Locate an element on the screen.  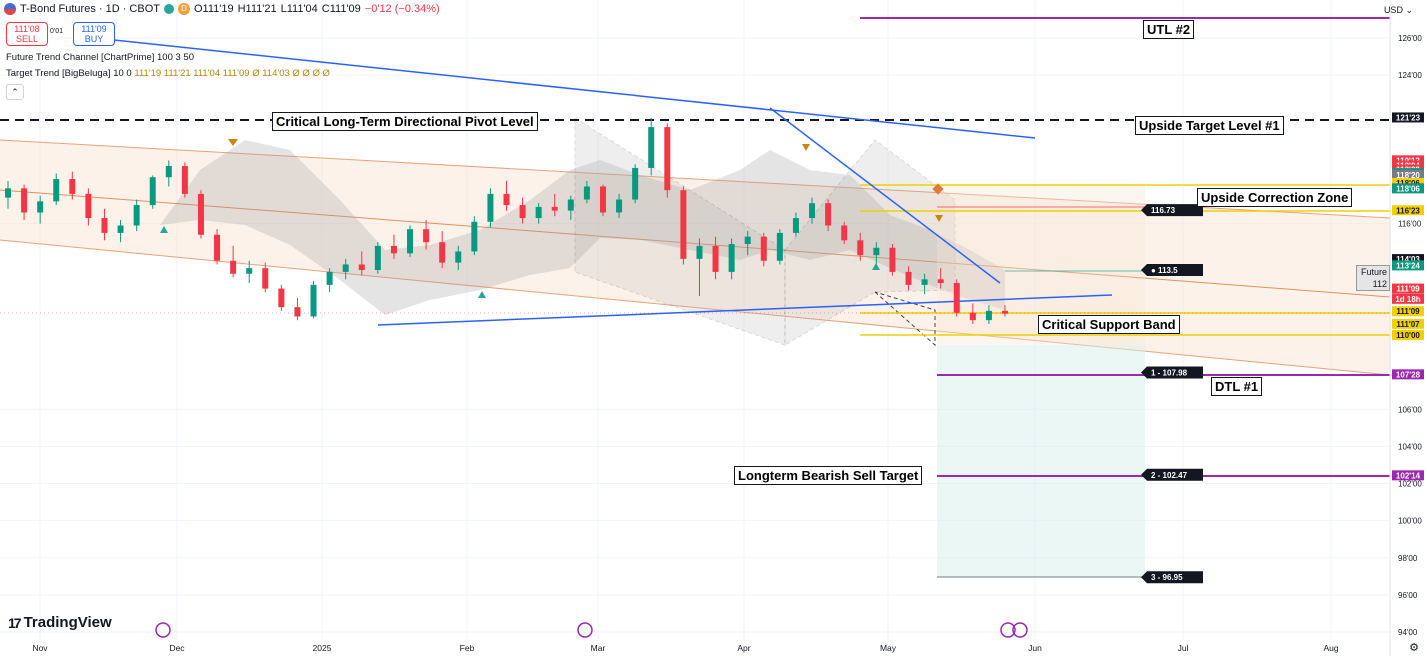
y-tick-label: 100'00 is located at coordinates (1410, 521).